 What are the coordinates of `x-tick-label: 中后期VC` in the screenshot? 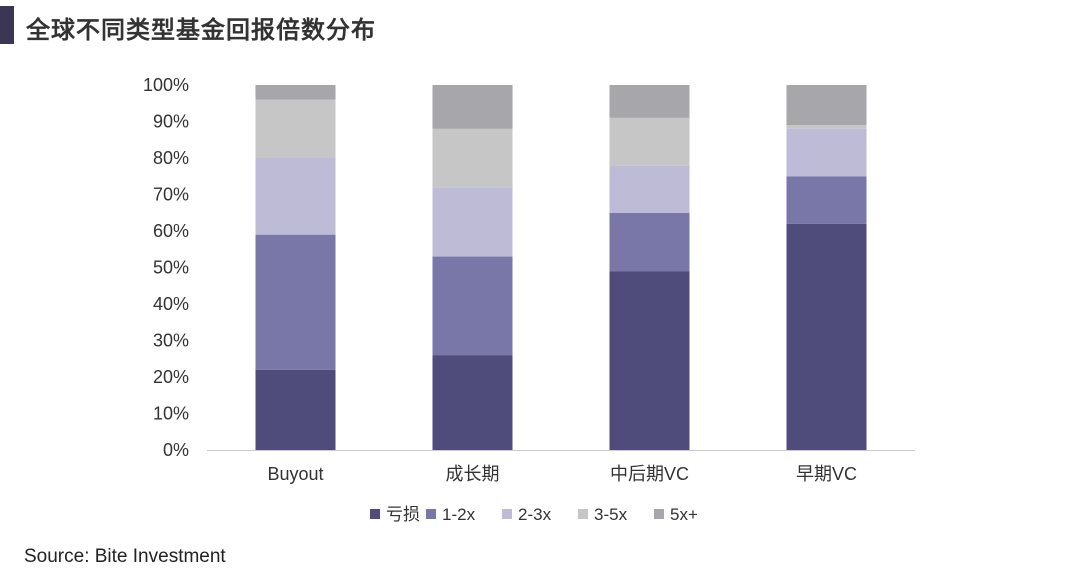 It's located at (649, 474).